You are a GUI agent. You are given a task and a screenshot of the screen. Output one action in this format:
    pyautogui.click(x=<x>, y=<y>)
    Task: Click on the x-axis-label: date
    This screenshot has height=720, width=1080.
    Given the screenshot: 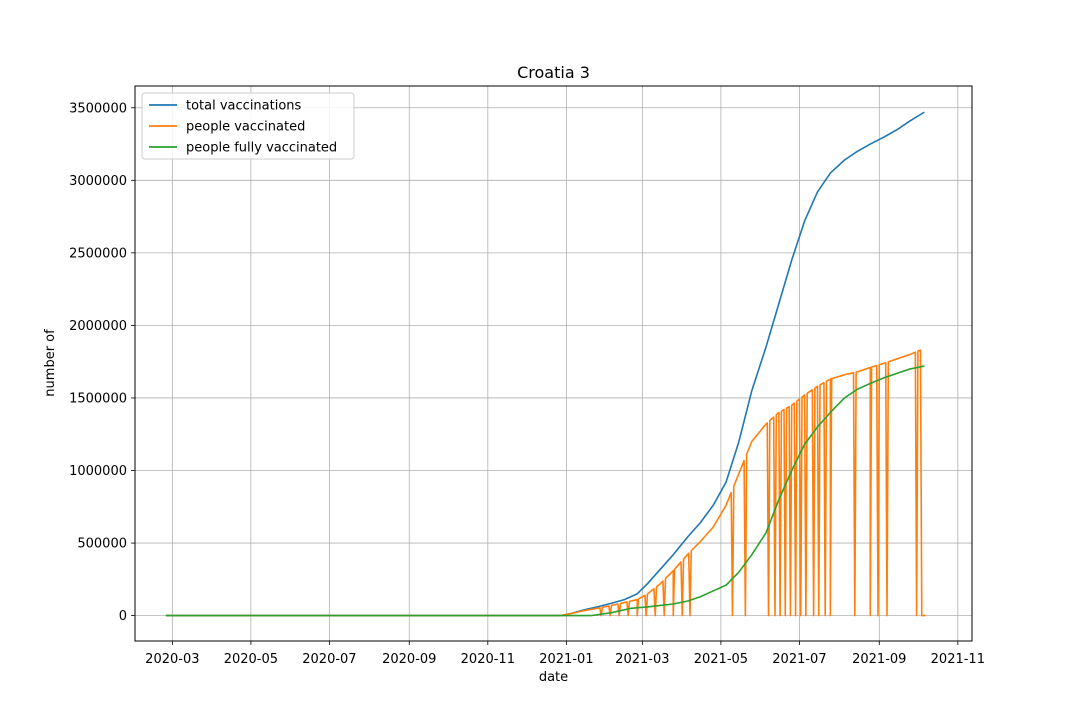 What is the action you would take?
    pyautogui.click(x=553, y=677)
    